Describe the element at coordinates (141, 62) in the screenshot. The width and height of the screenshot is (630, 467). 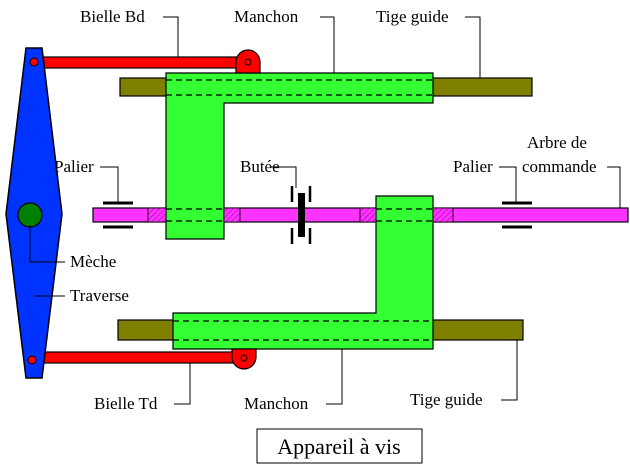
I see `bielle-bd` at that location.